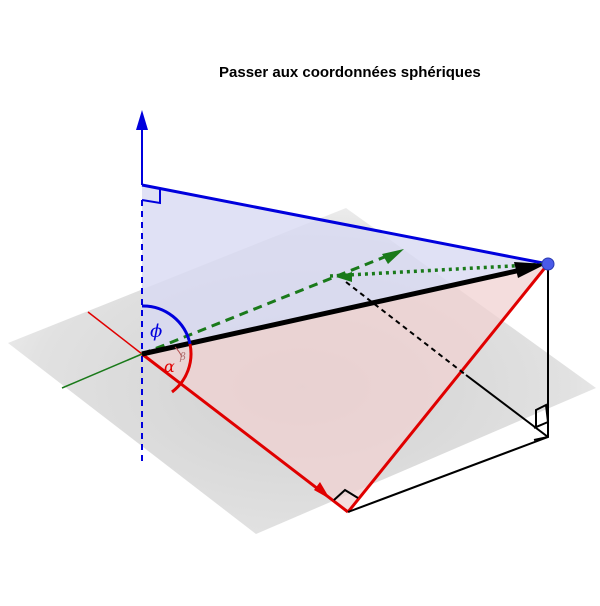  What do you see at coordinates (245, 433) in the screenshot?
I see `red-base-edge` at bounding box center [245, 433].